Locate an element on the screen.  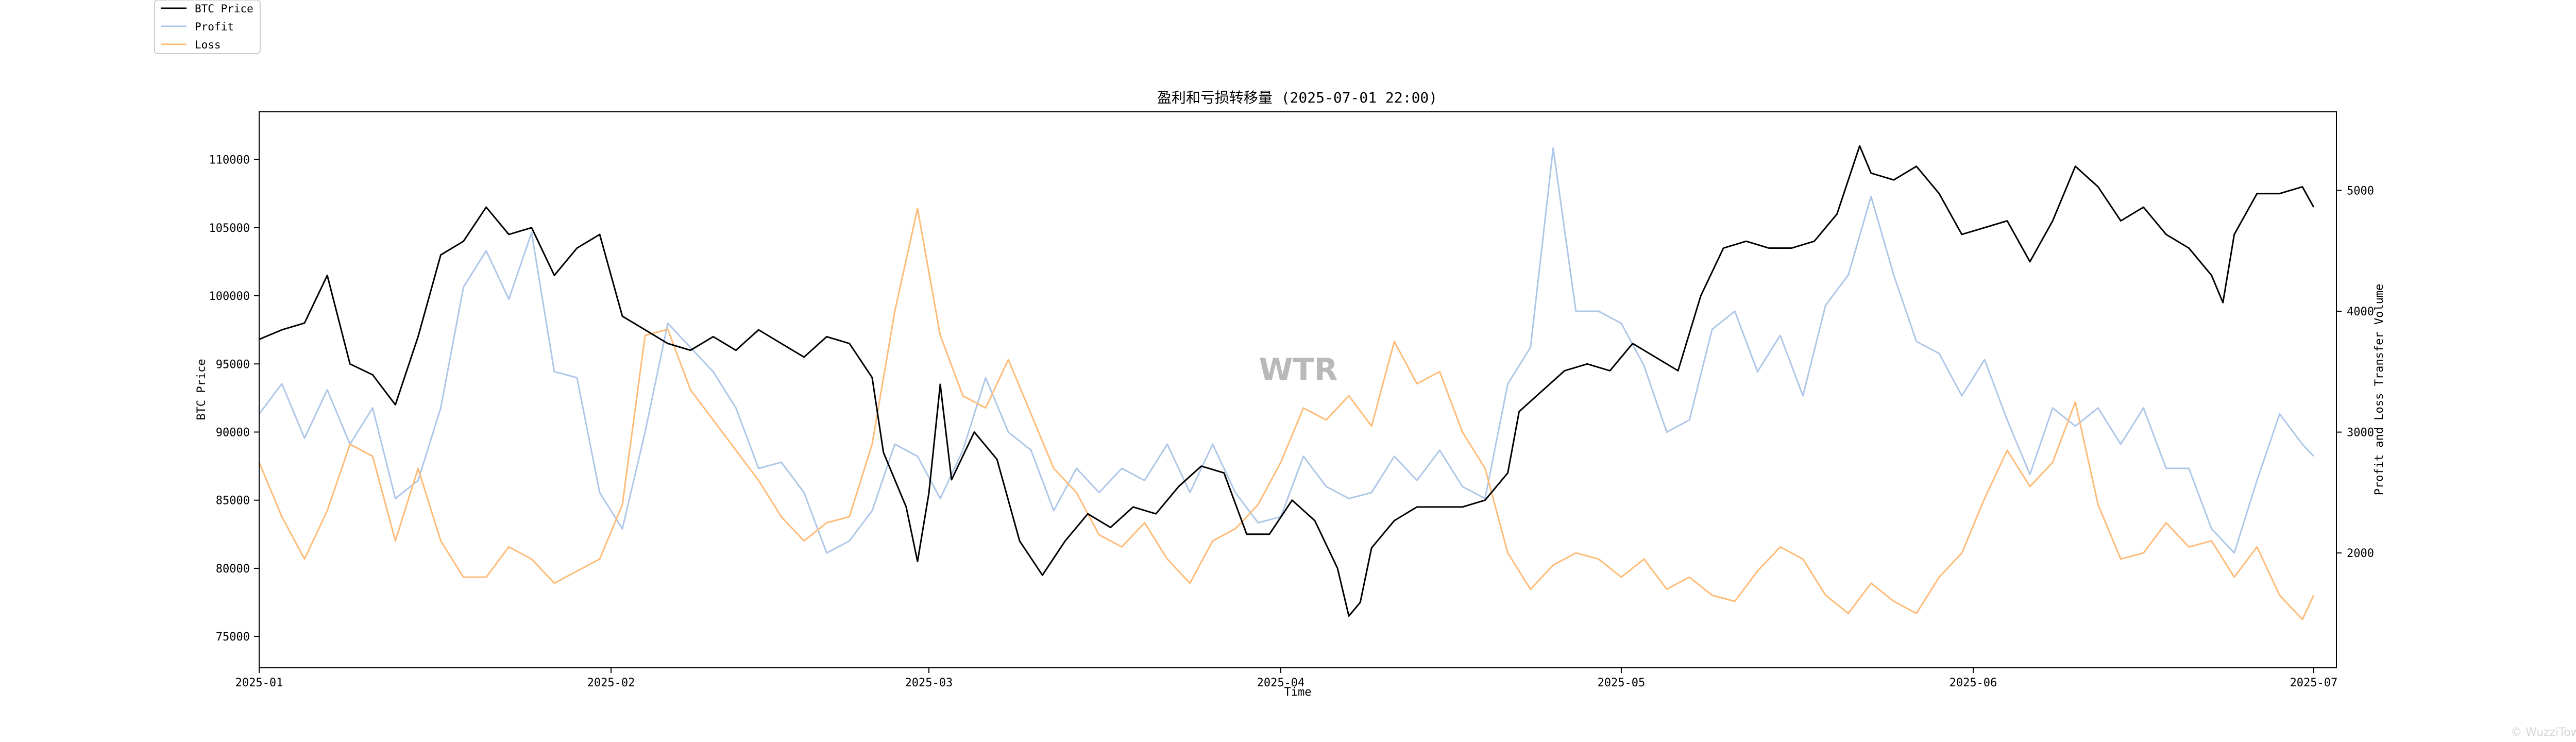
legend: BTC Price Profit Loss is located at coordinates (207, 27).